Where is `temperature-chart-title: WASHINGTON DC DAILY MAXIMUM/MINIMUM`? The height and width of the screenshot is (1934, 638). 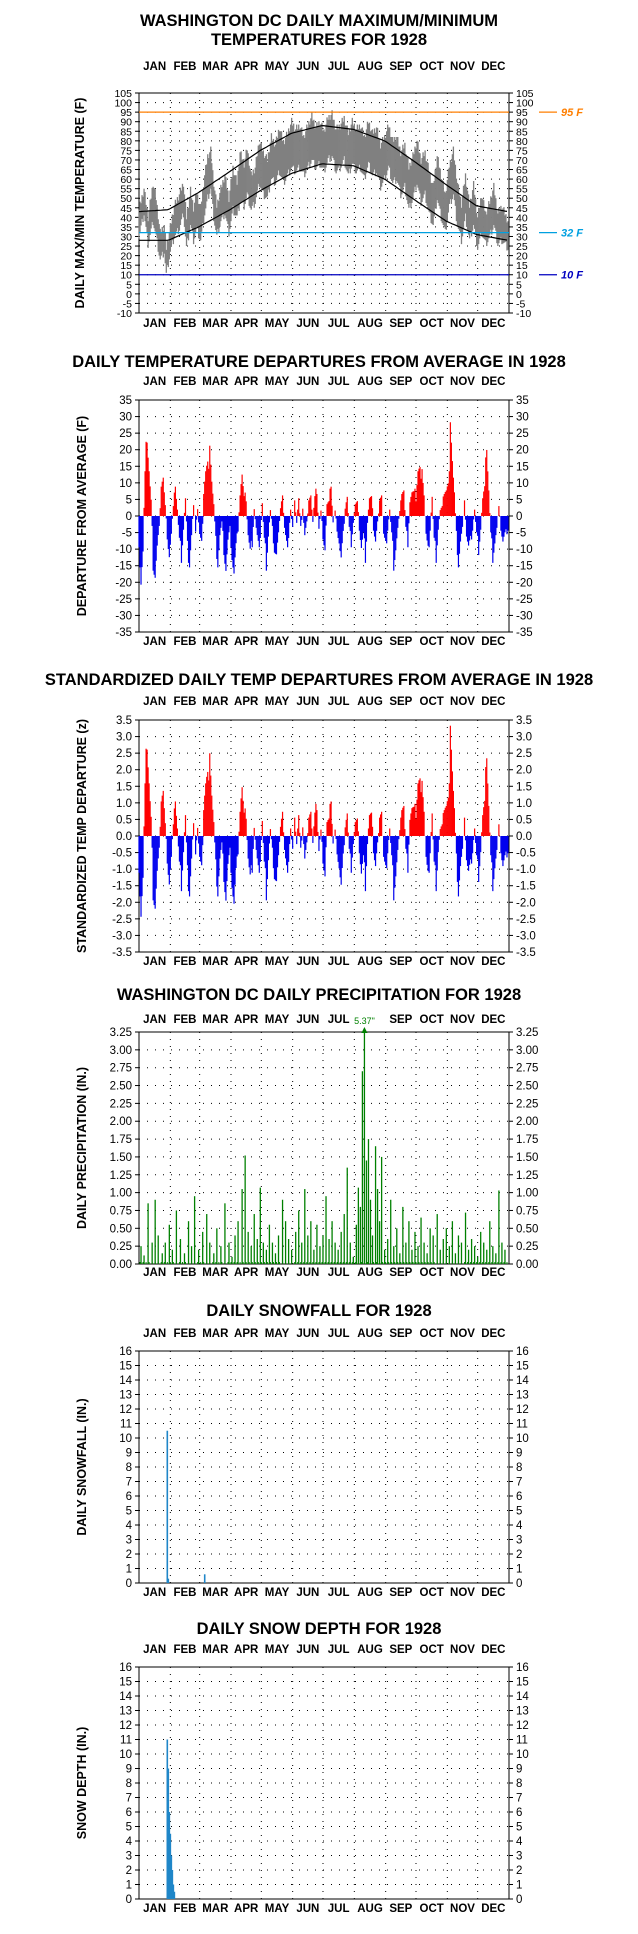
temperature-chart-title: WASHINGTON DC DAILY MAXIMUM/MINIMUM is located at coordinates (319, 21).